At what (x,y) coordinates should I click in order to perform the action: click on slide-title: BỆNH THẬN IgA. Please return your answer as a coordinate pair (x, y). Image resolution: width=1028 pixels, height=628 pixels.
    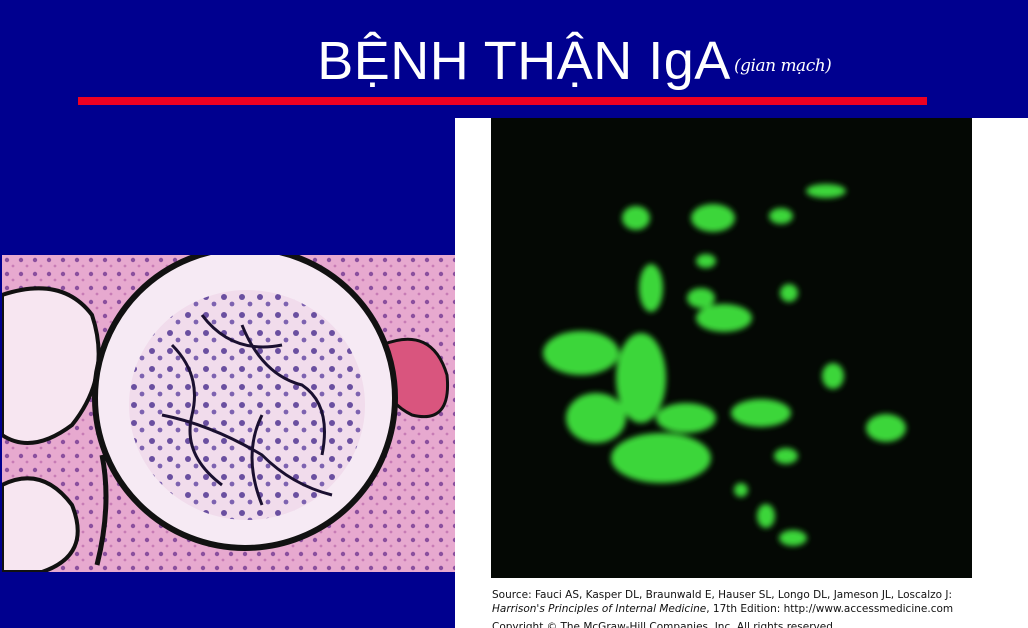
    Looking at the image, I should click on (524, 61).